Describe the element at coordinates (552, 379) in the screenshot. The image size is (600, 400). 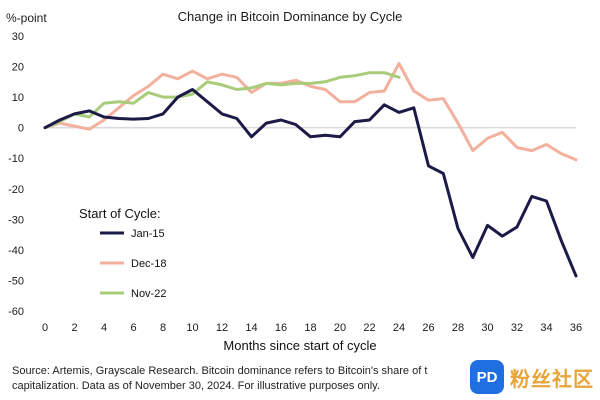
I see `watermark-text: 粉丝社区` at that location.